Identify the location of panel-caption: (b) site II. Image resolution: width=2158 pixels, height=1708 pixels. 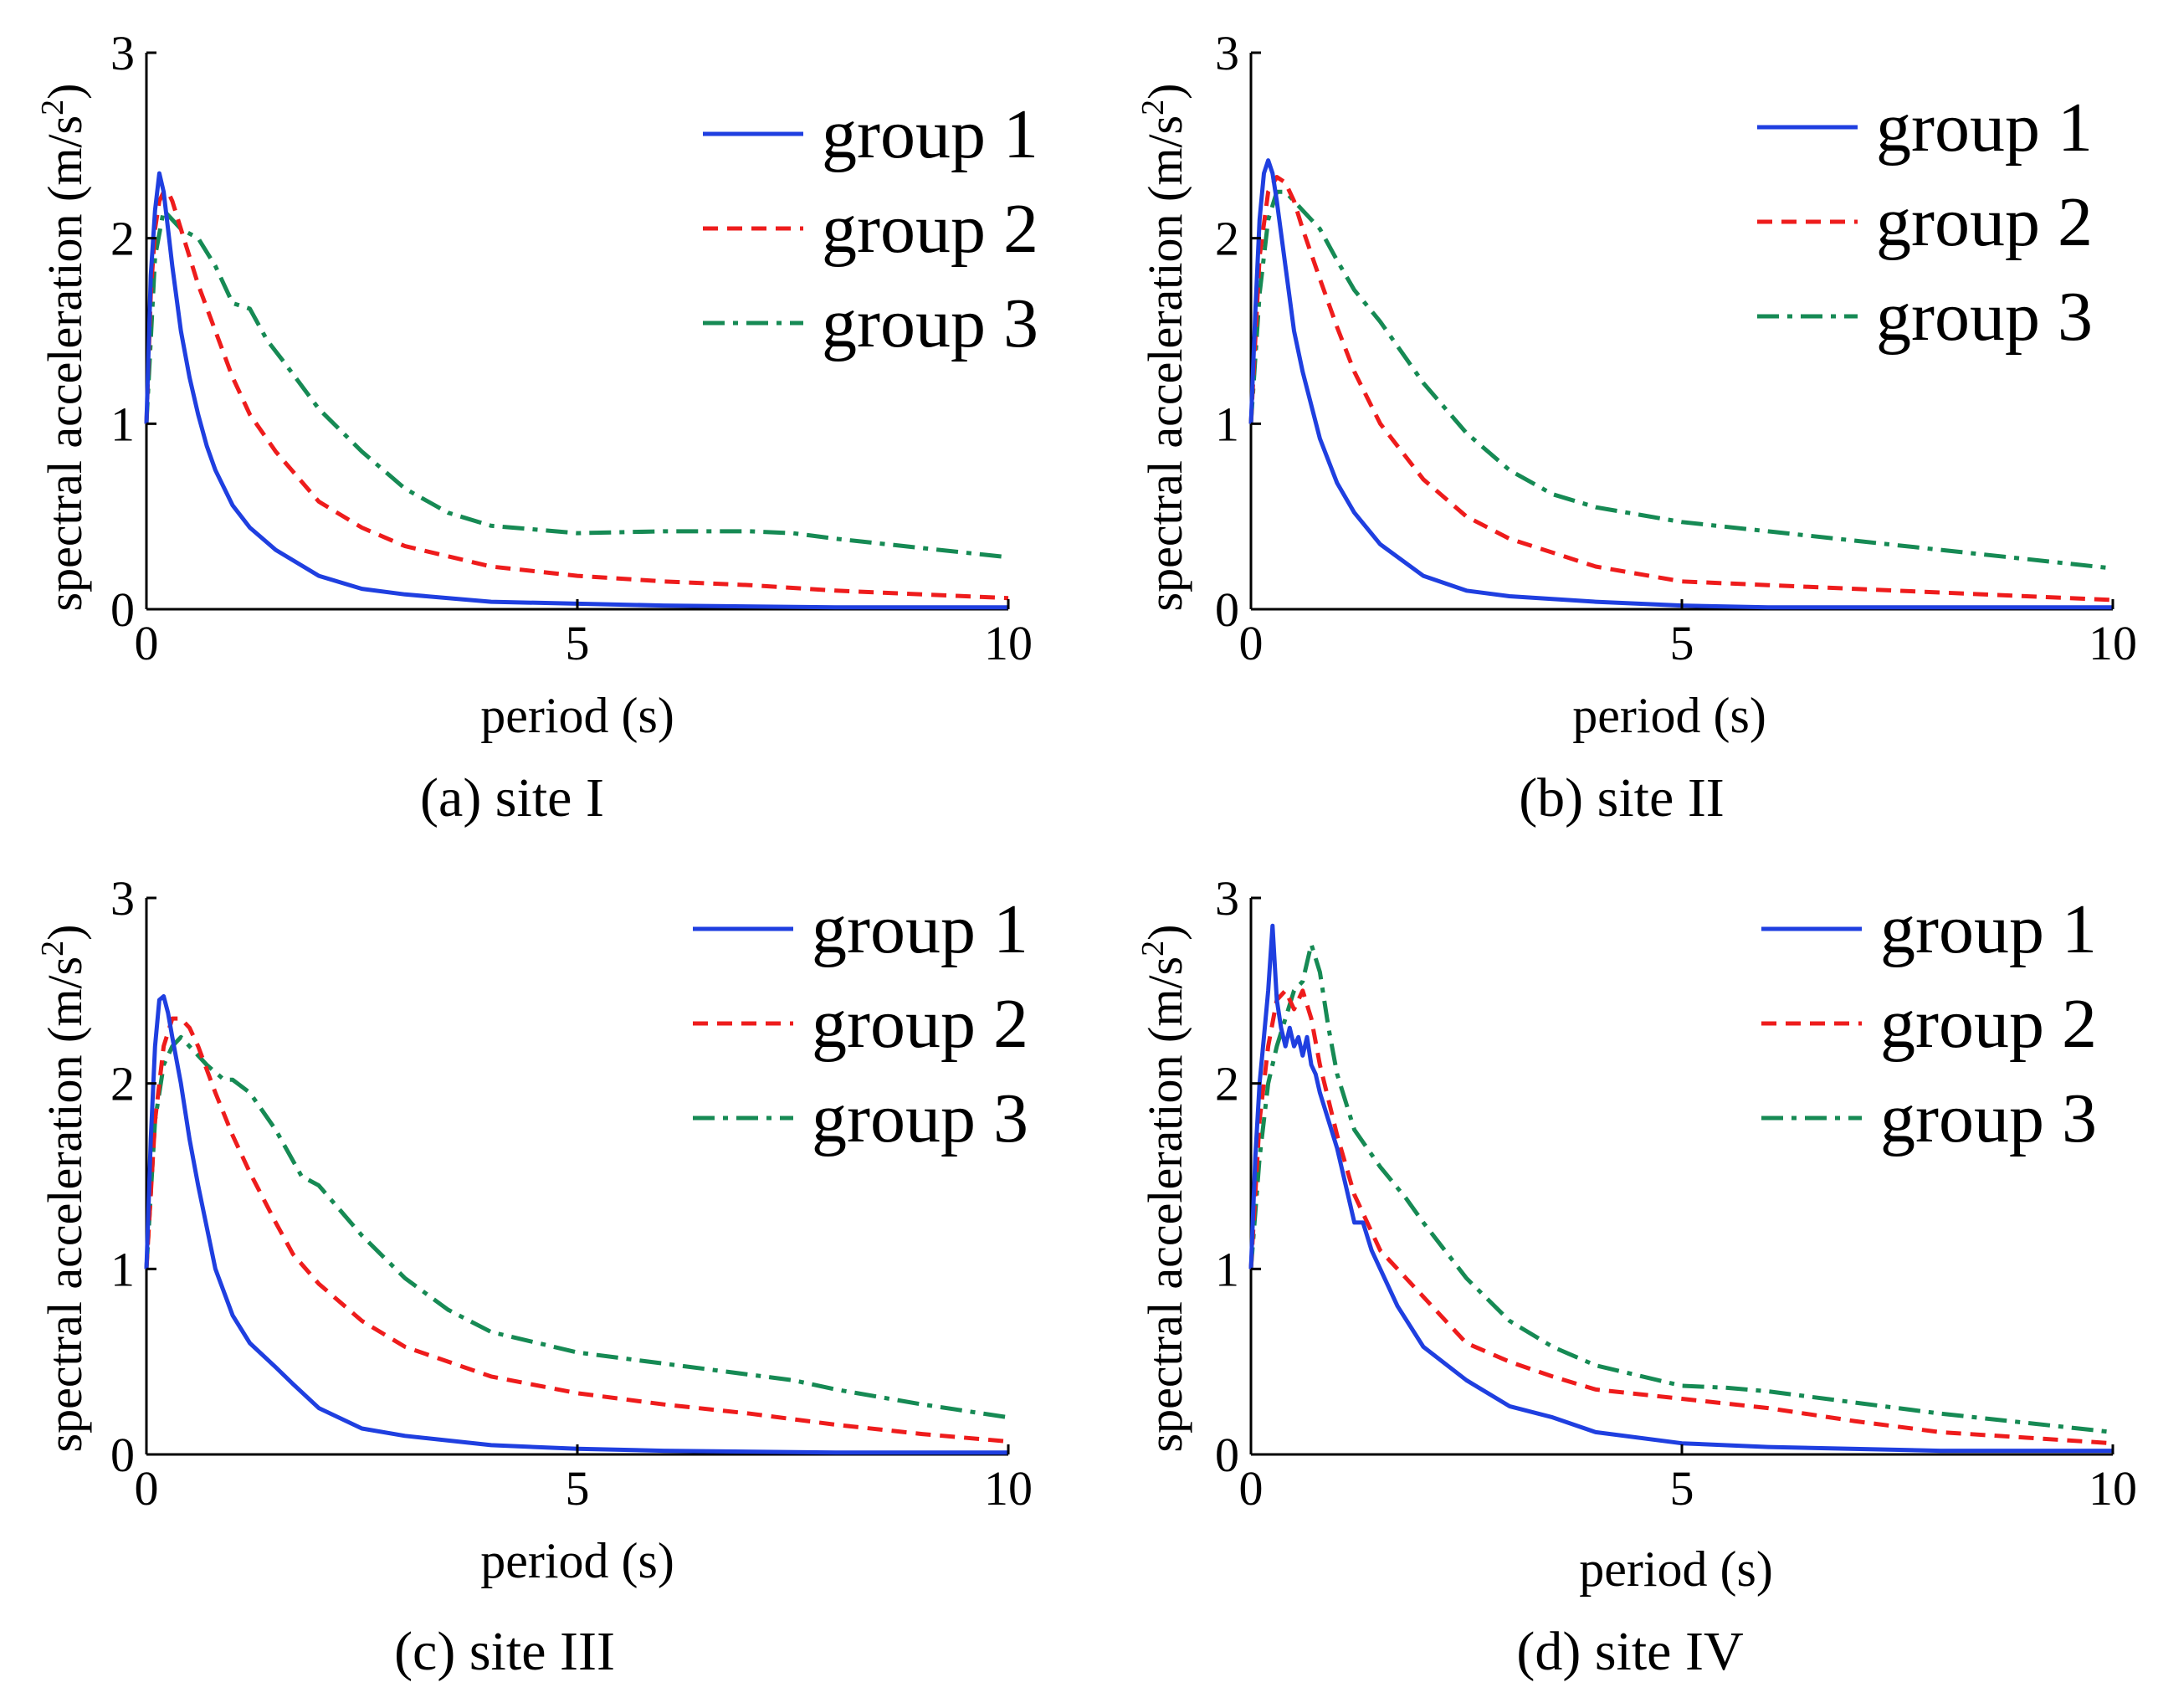
(1622, 797).